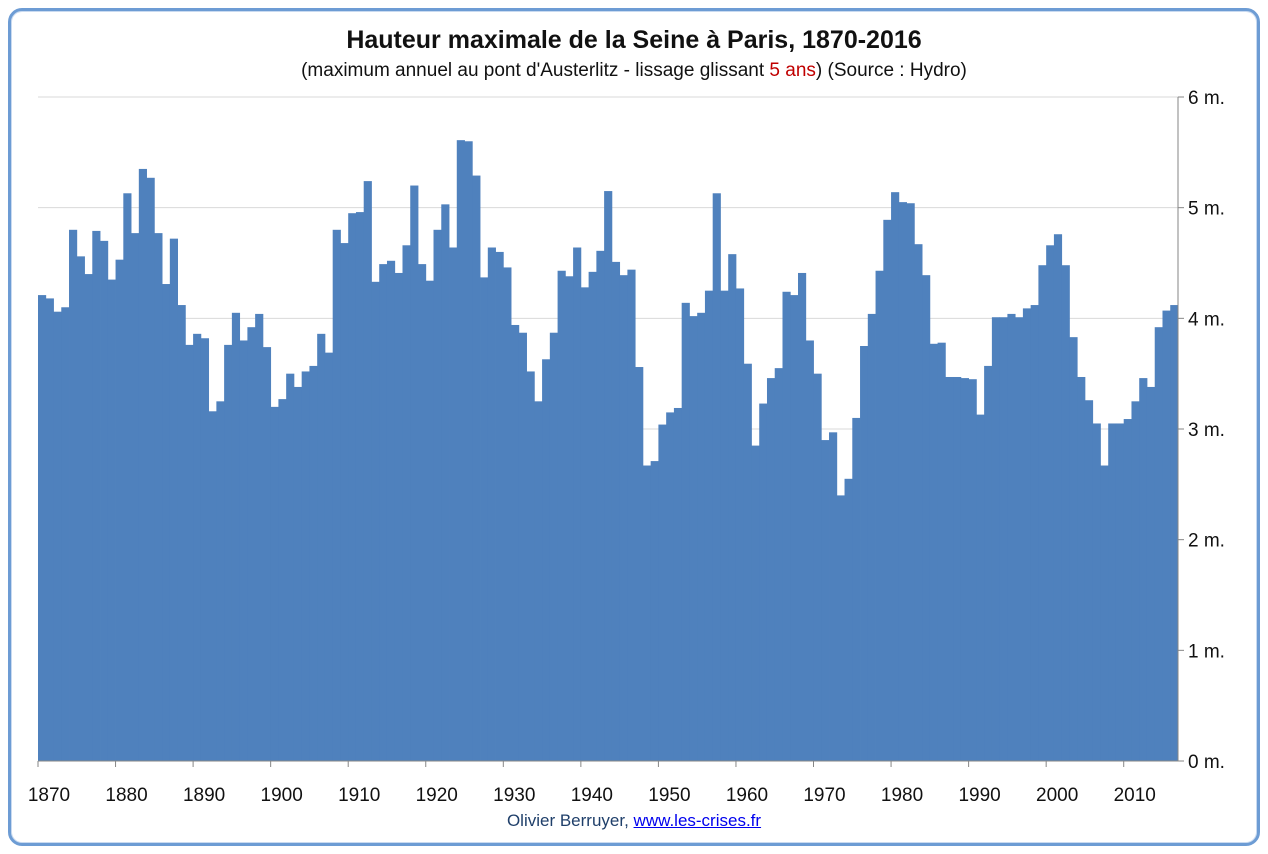  Describe the element at coordinates (669, 795) in the screenshot. I see `x-tick-label: 1950` at that location.